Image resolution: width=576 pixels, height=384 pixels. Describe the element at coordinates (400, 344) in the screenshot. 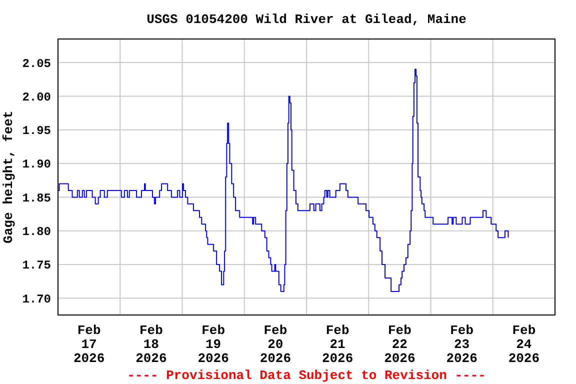

I see `x-tick-label: Feb 22 2026` at that location.